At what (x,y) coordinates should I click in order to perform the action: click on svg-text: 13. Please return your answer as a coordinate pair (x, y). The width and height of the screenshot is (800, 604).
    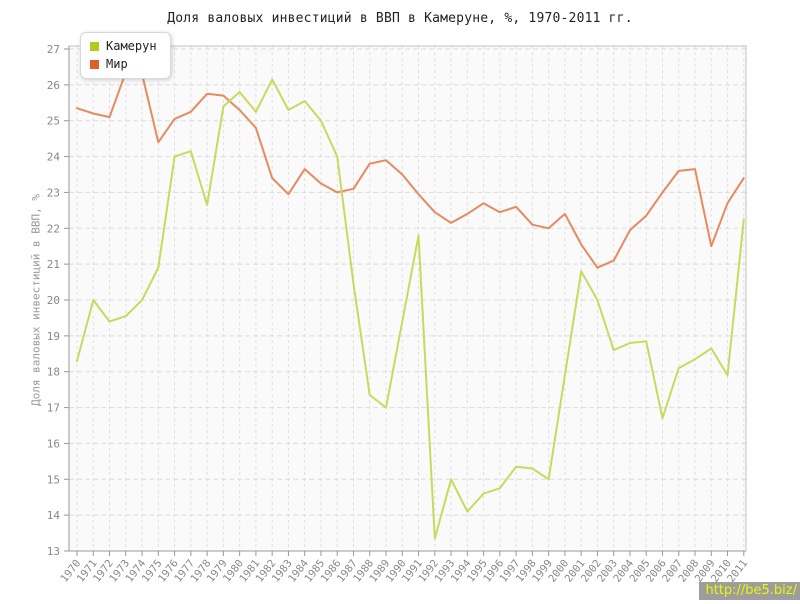
    Looking at the image, I should click on (53, 551).